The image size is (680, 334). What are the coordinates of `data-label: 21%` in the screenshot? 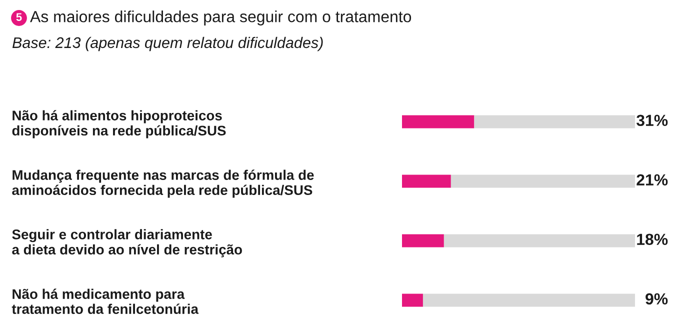 It's located at (652, 180).